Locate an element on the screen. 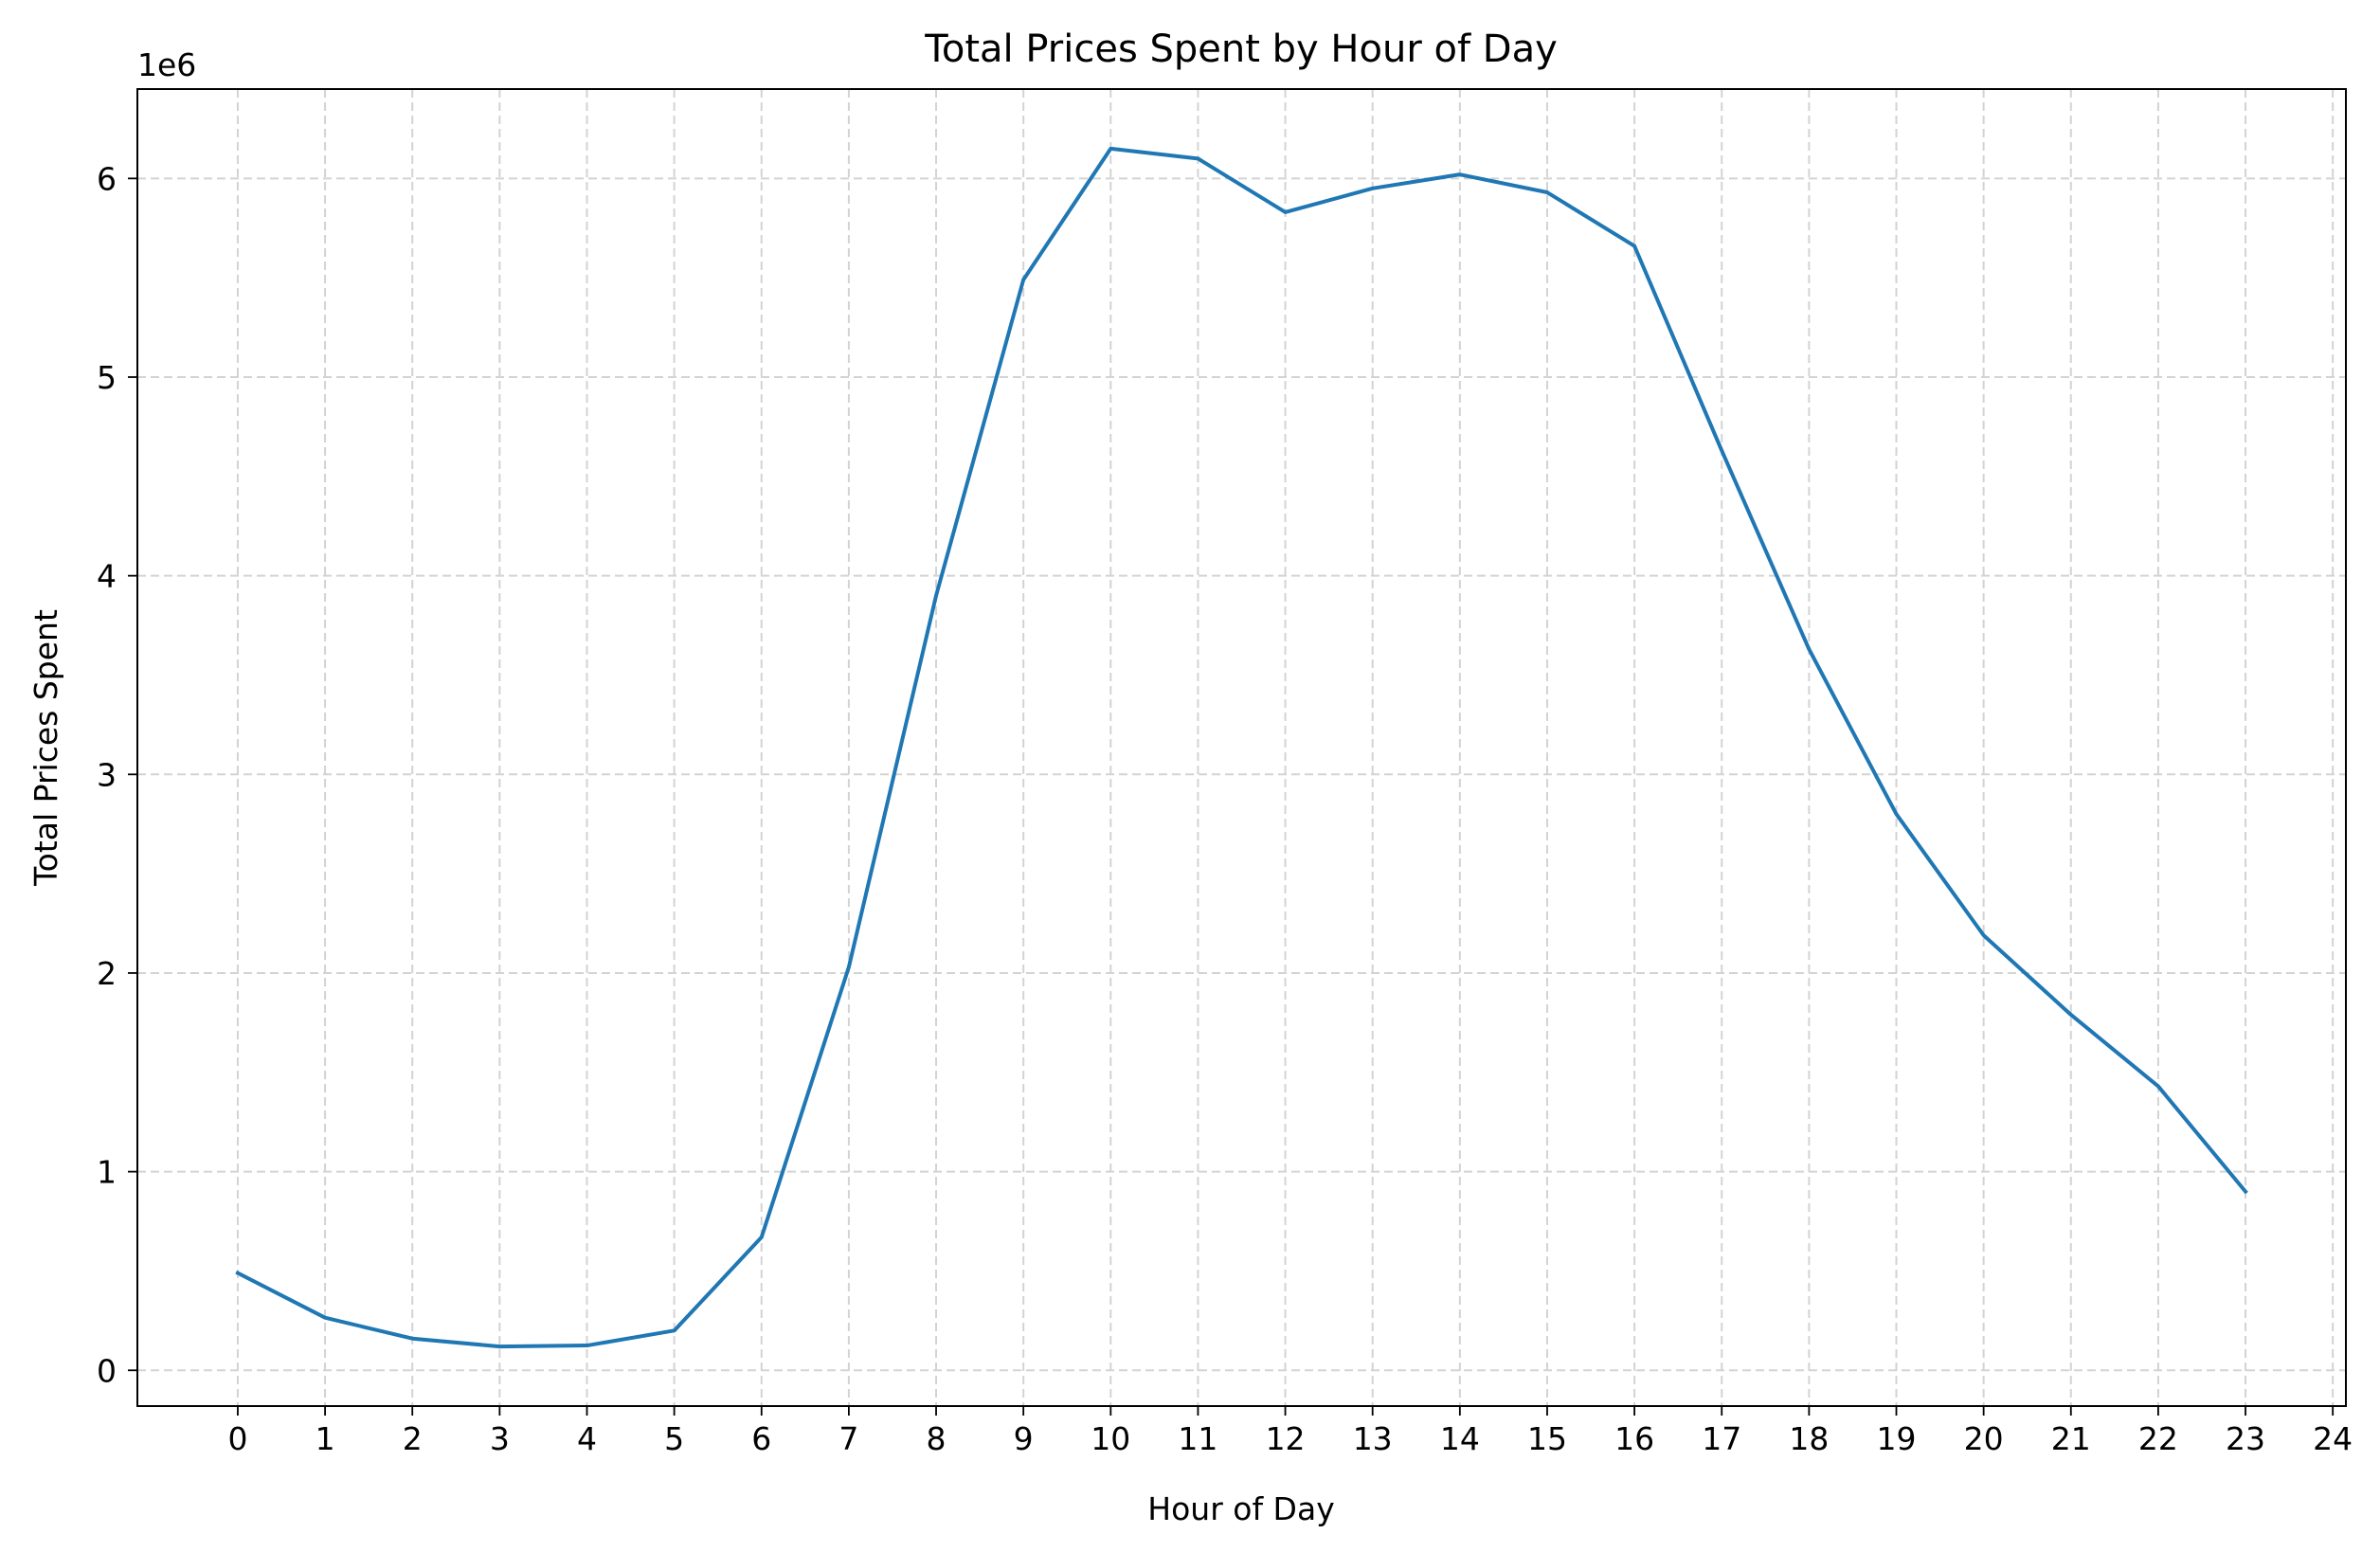  x-tick-label: 3 is located at coordinates (500, 1438).